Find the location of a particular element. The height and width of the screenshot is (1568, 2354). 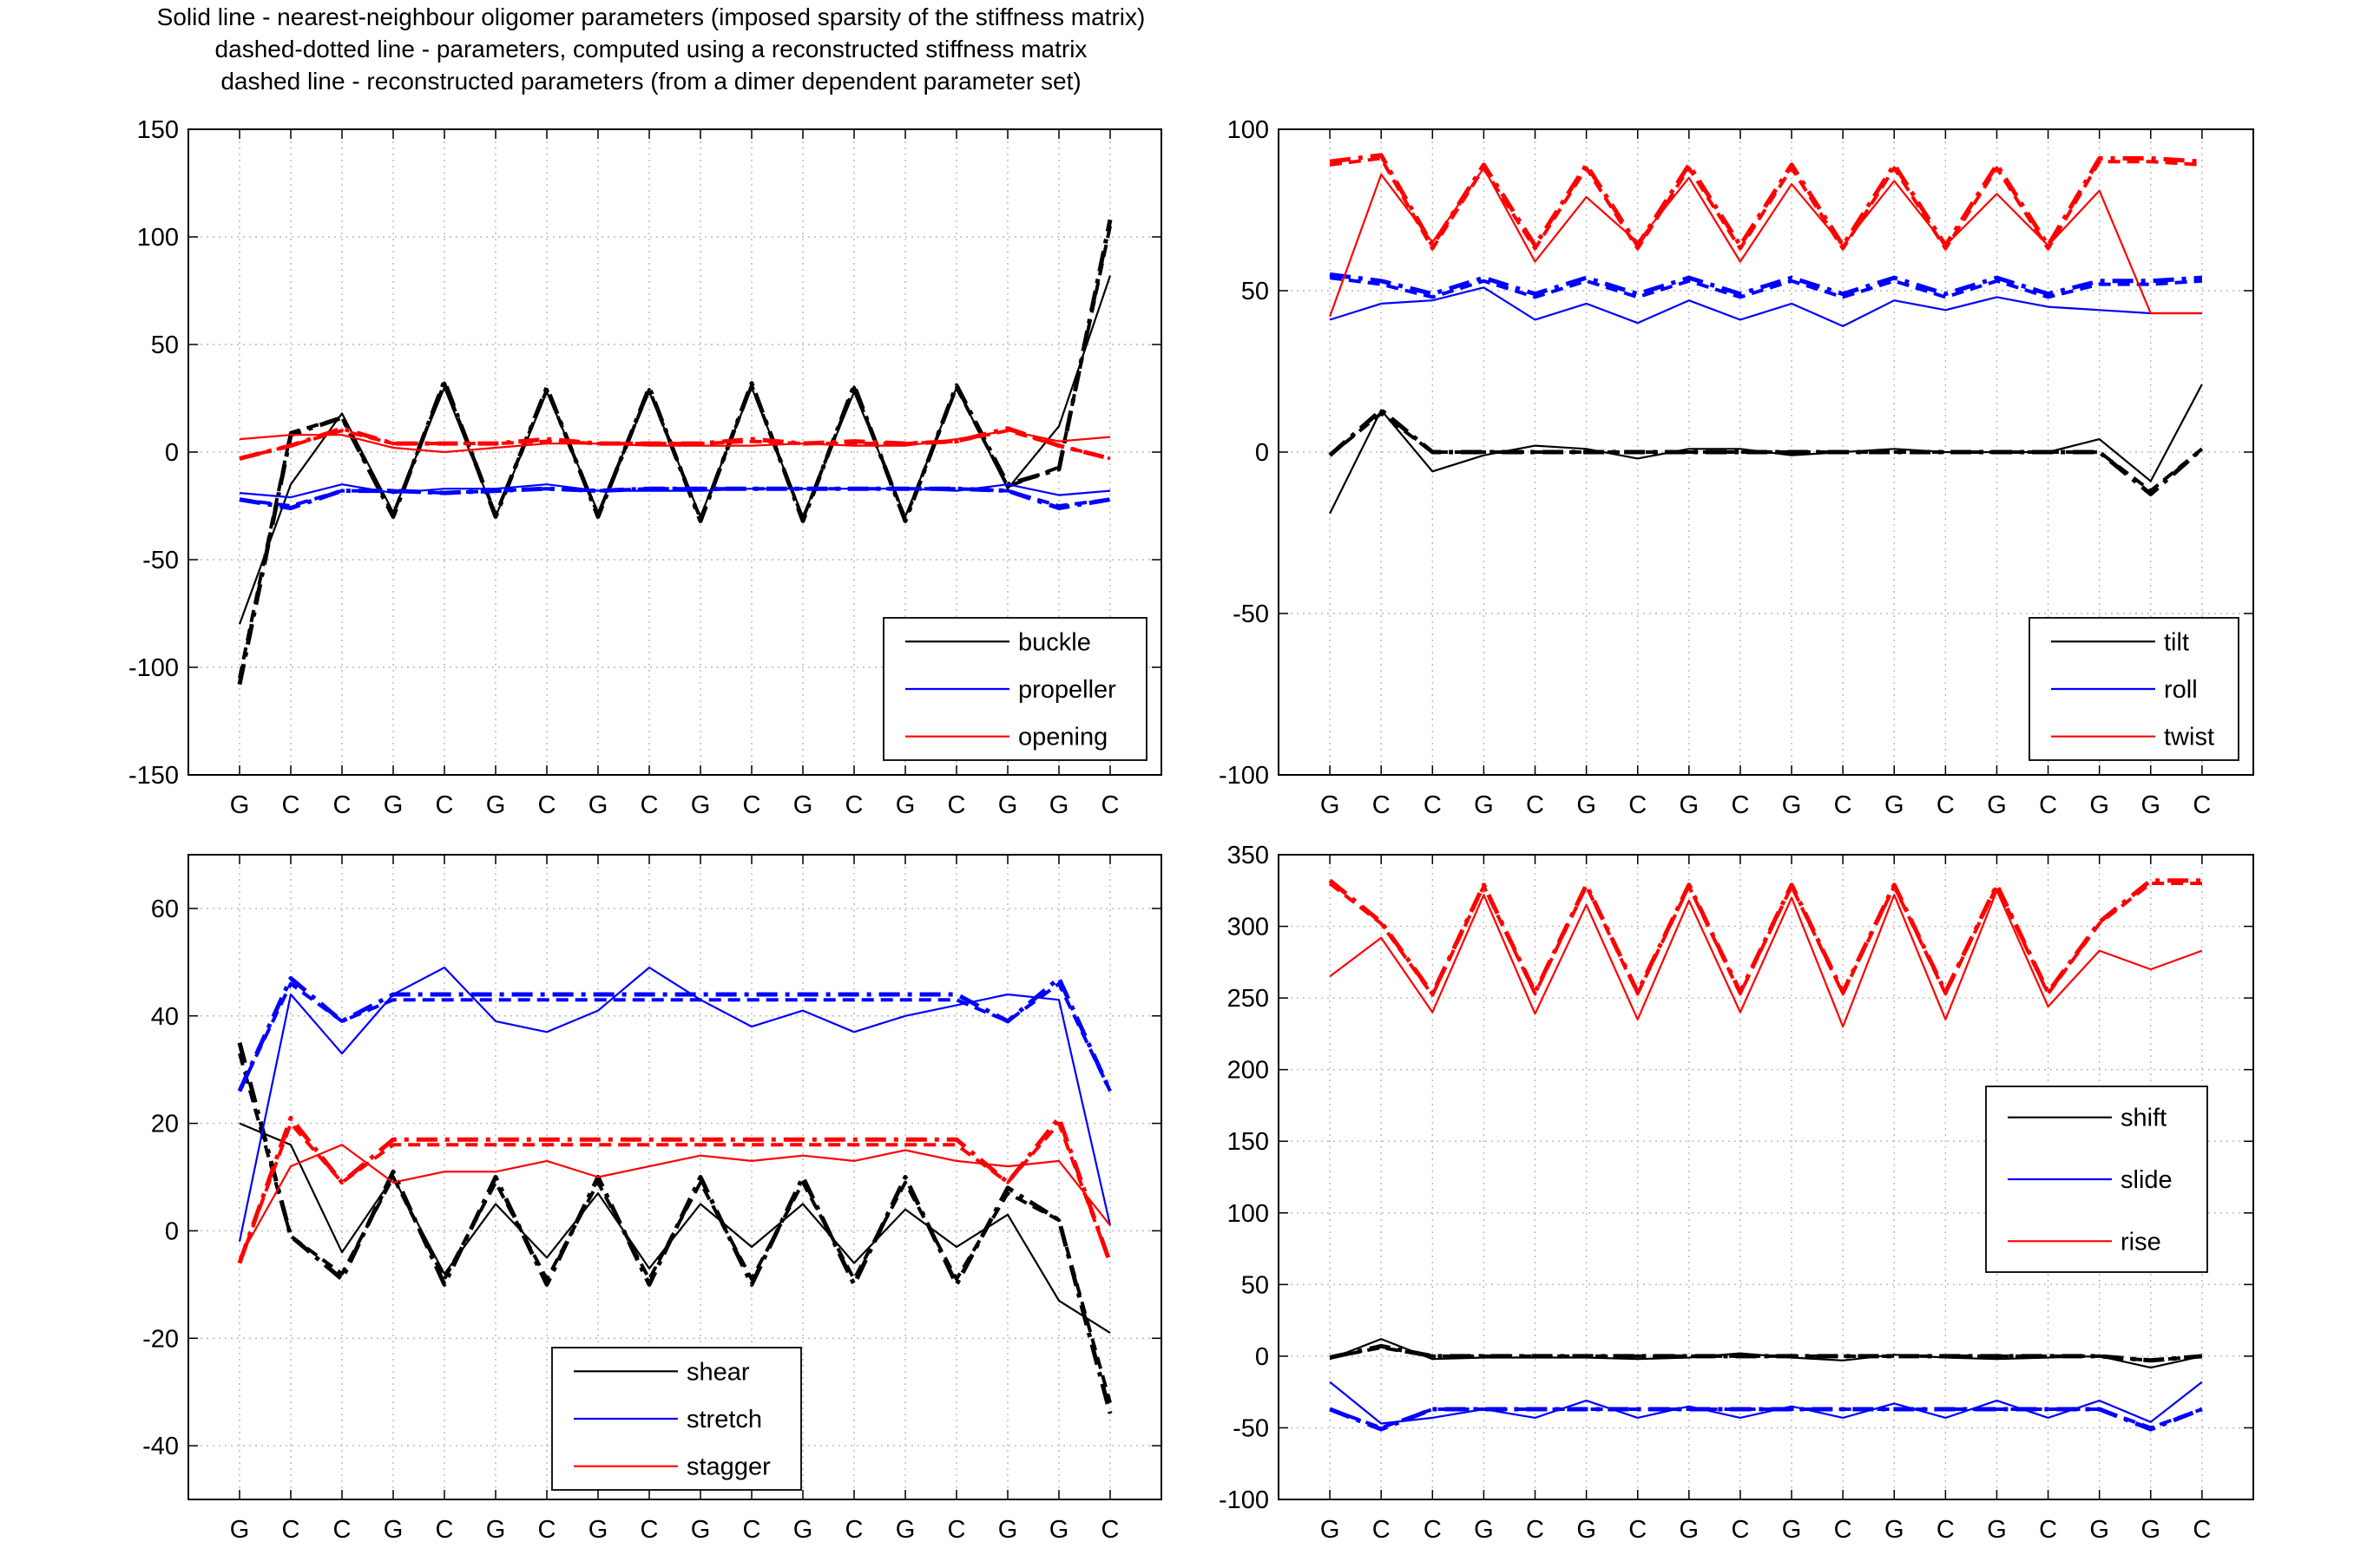

series-line-slide-dashed is located at coordinates (1766, 1418).